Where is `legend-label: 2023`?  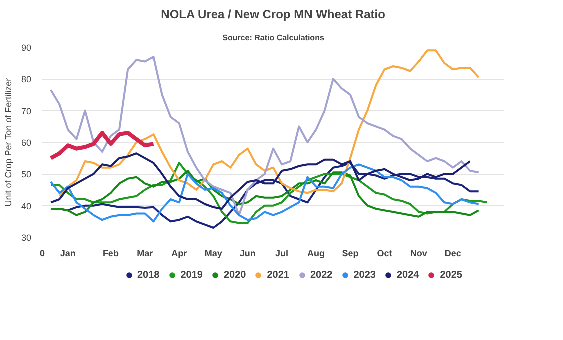 legend-label: 2023 is located at coordinates (365, 275).